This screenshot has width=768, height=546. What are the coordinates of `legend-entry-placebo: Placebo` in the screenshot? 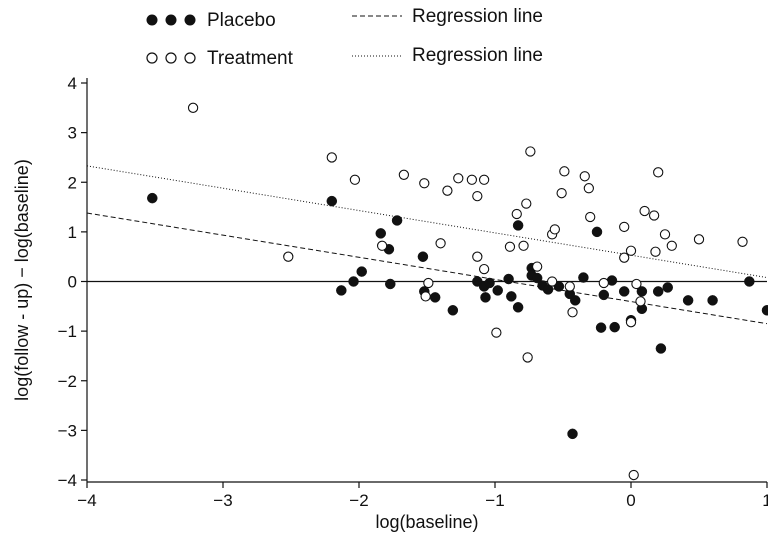 It's located at (211, 20).